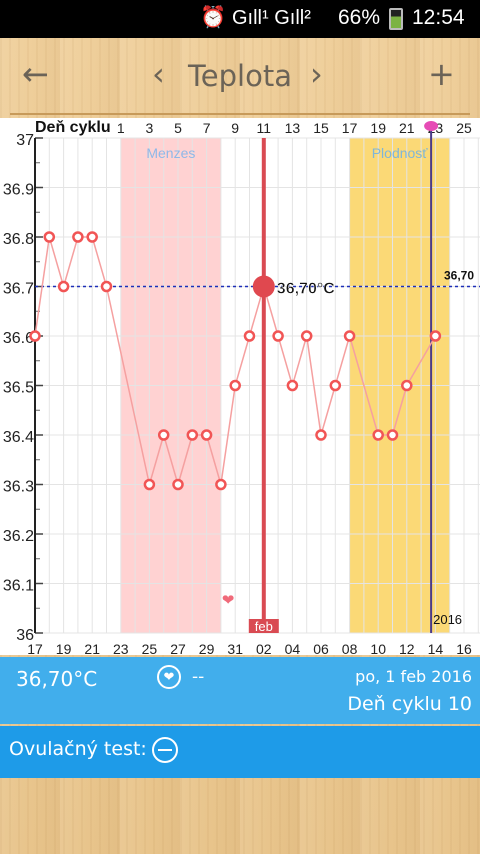 Image resolution: width=480 pixels, height=854 pixels. I want to click on top-tick-label: 5, so click(178, 128).